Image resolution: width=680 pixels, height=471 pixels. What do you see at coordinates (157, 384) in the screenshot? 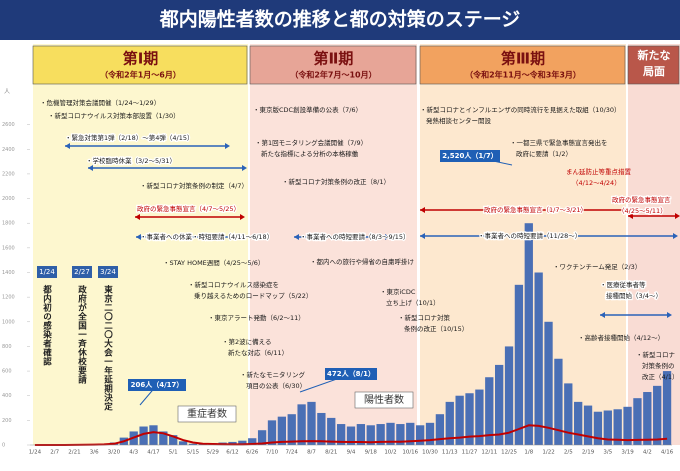
I see `callout-label: 206人（4/17）` at bounding box center [157, 384].